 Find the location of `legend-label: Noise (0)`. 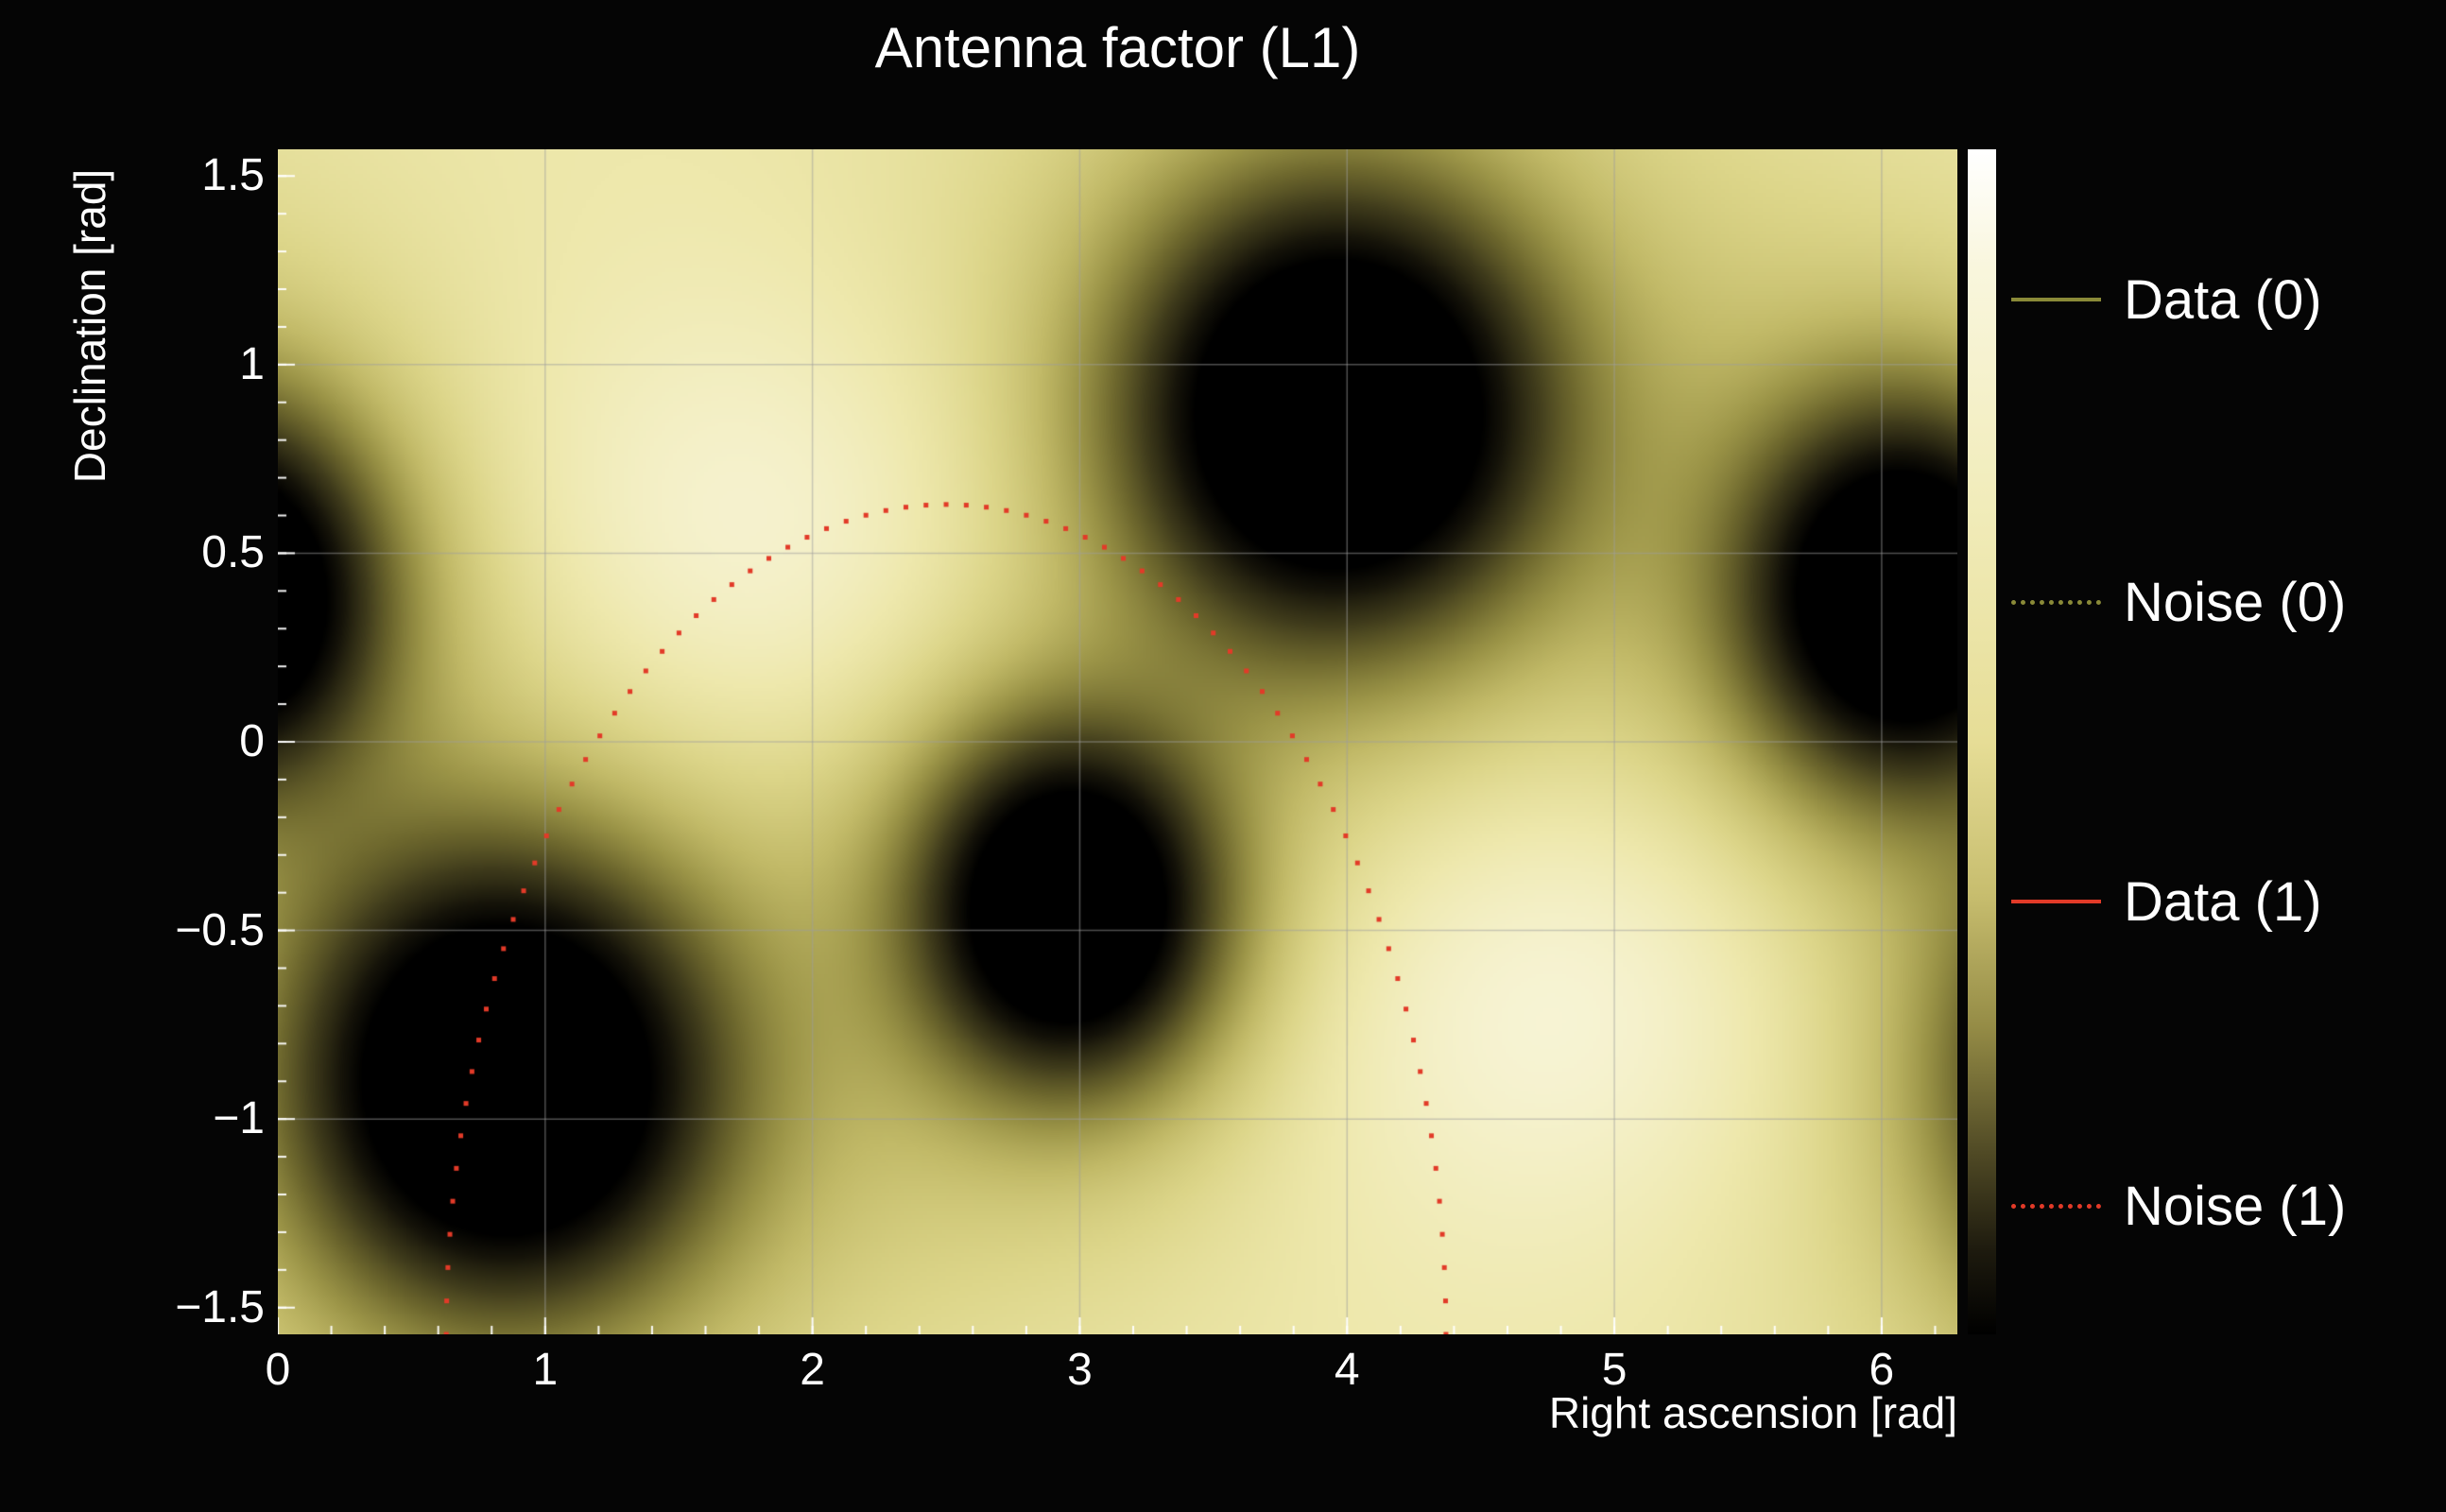

legend-label: Noise (0) is located at coordinates (2236, 602).